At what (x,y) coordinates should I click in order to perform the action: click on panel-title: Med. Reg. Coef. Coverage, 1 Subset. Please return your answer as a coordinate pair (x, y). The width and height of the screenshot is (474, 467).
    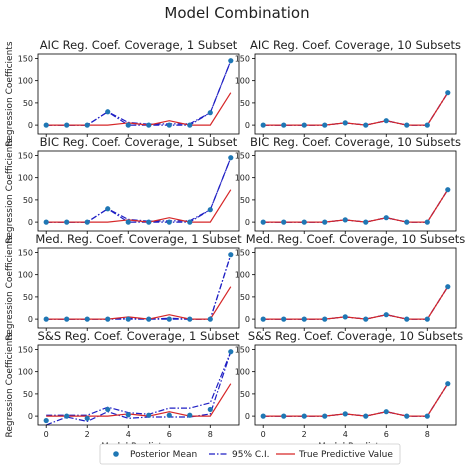
    Looking at the image, I should click on (138, 239).